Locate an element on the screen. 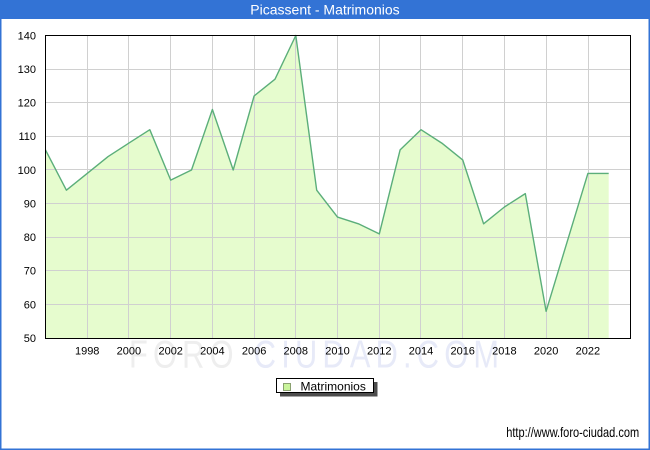 The image size is (650, 450). svg-text: 2004 is located at coordinates (212, 352).